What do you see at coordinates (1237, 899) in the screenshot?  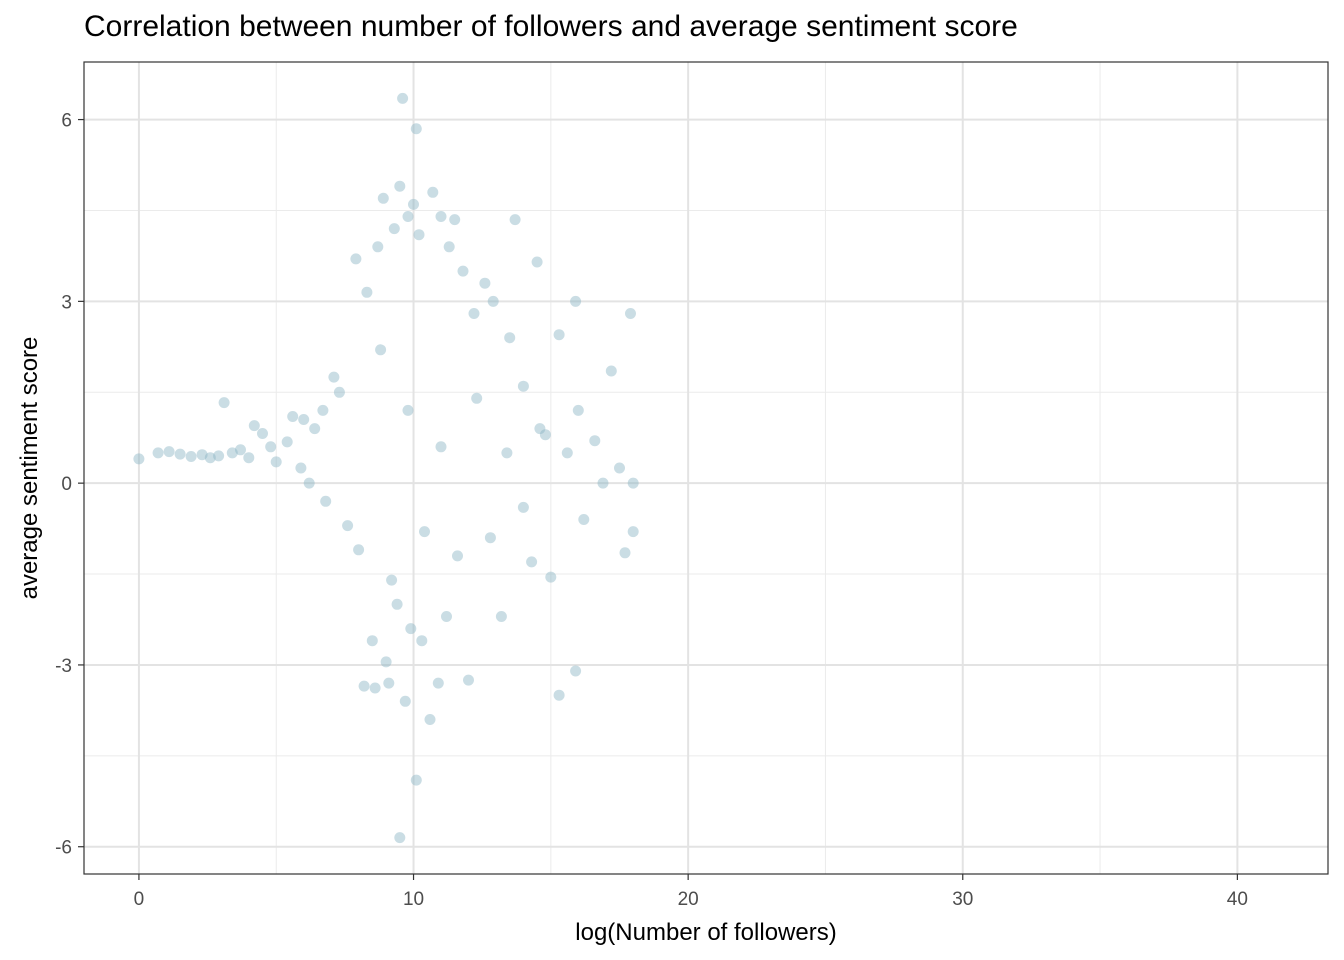 I see `x-tick-label: 40` at bounding box center [1237, 899].